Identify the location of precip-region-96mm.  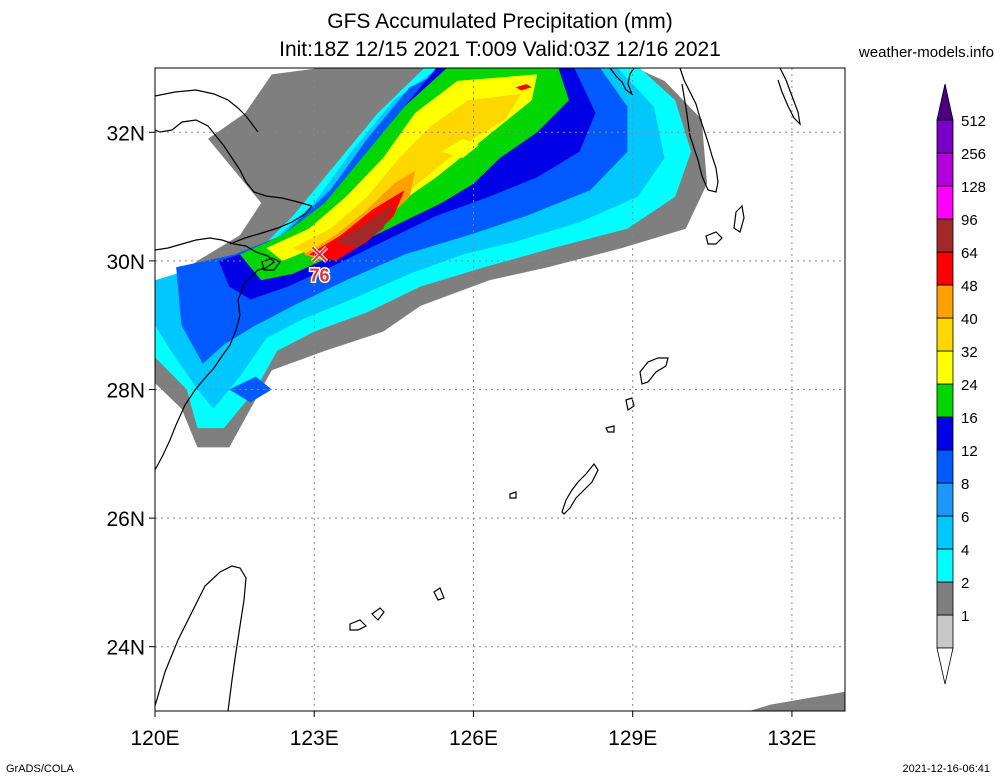
(364, 225).